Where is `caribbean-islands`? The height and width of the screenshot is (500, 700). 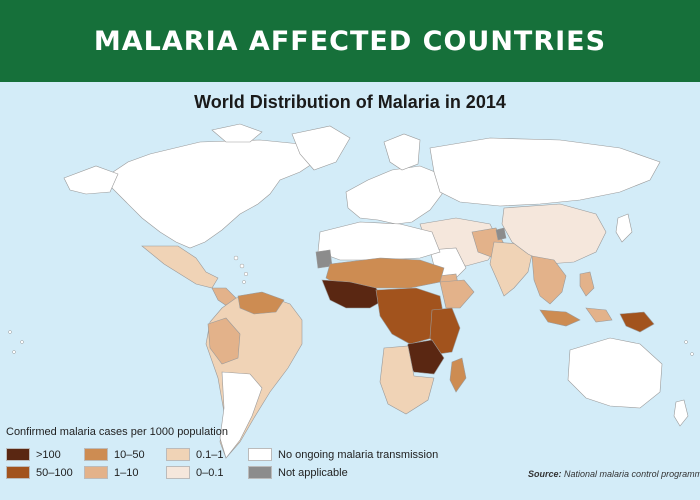
caribbean-islands is located at coordinates (241, 269).